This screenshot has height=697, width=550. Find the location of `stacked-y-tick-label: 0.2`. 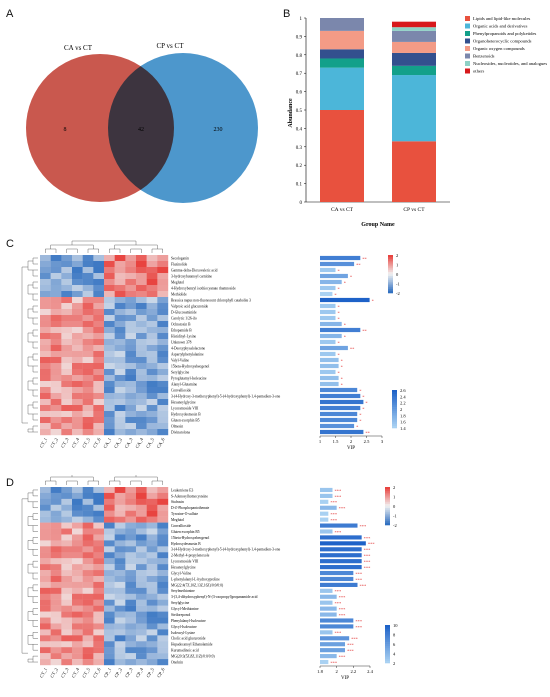

stacked-y-tick-label: 0.2 is located at coordinates (299, 166).